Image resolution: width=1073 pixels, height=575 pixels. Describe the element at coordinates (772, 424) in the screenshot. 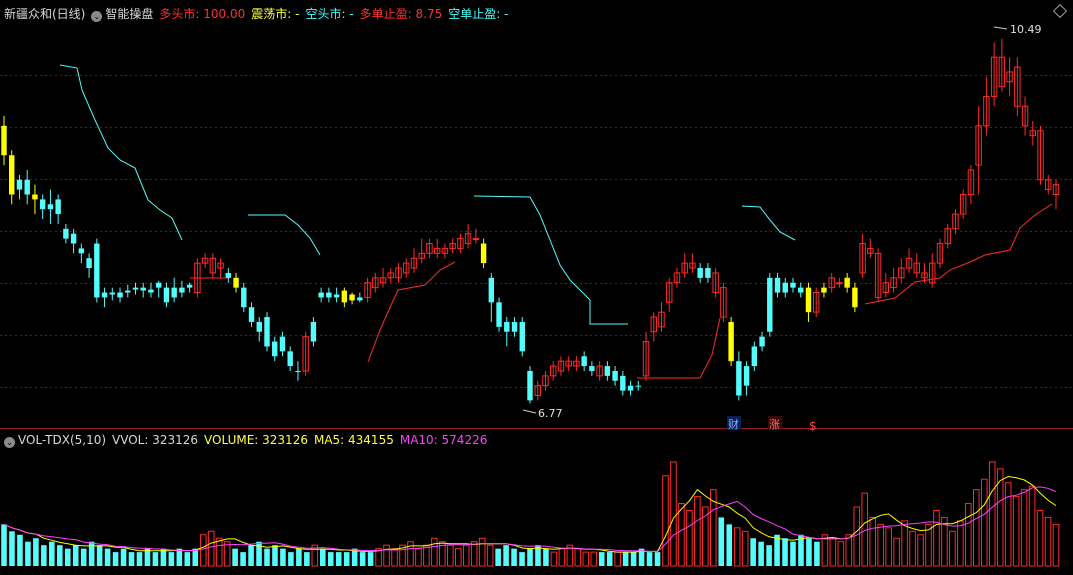

I see `event-markers: 财 涨 $` at that location.